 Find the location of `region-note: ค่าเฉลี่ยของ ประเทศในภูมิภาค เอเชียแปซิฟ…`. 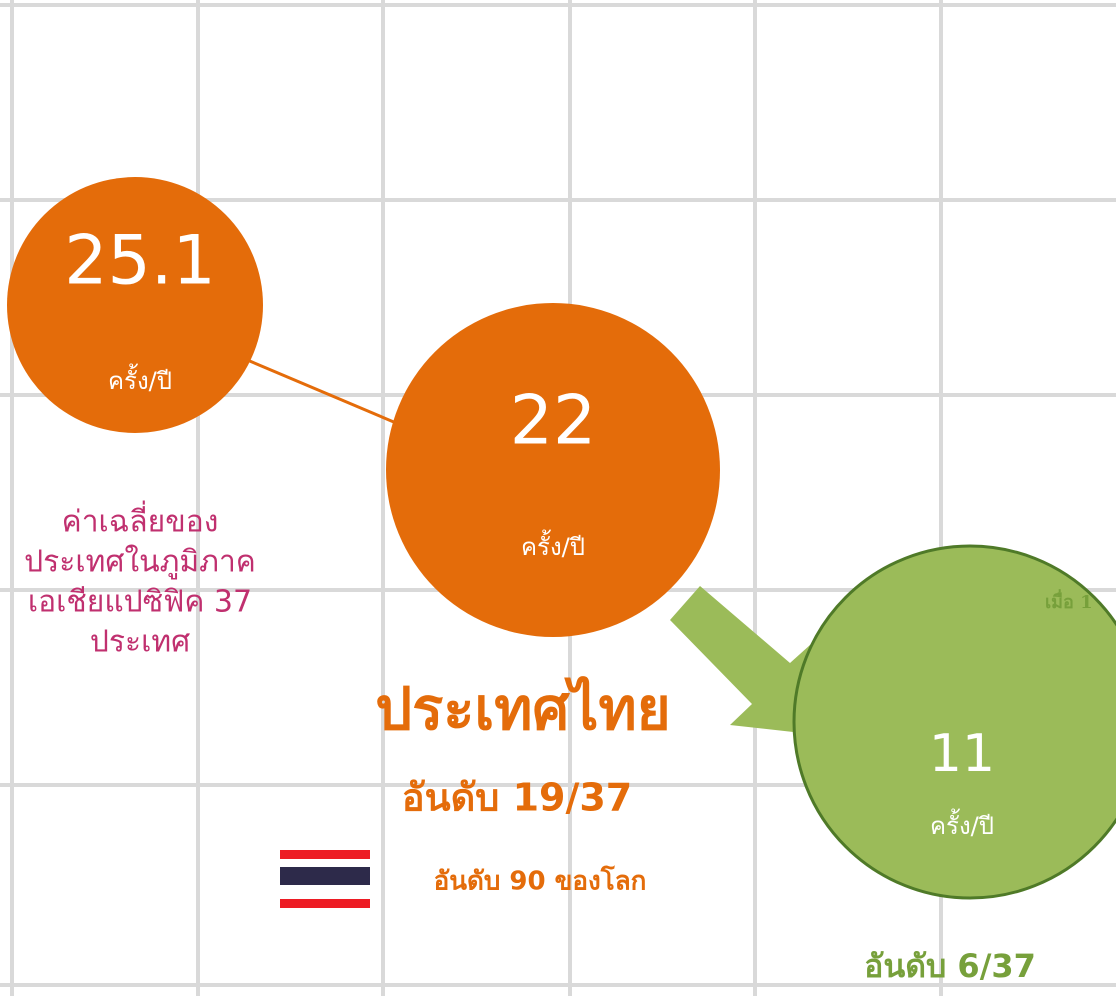

region-note: ค่าเฉลี่ยของ ประเทศในภูมิภาค เอเชียแปซิฟ… is located at coordinates (140, 580).